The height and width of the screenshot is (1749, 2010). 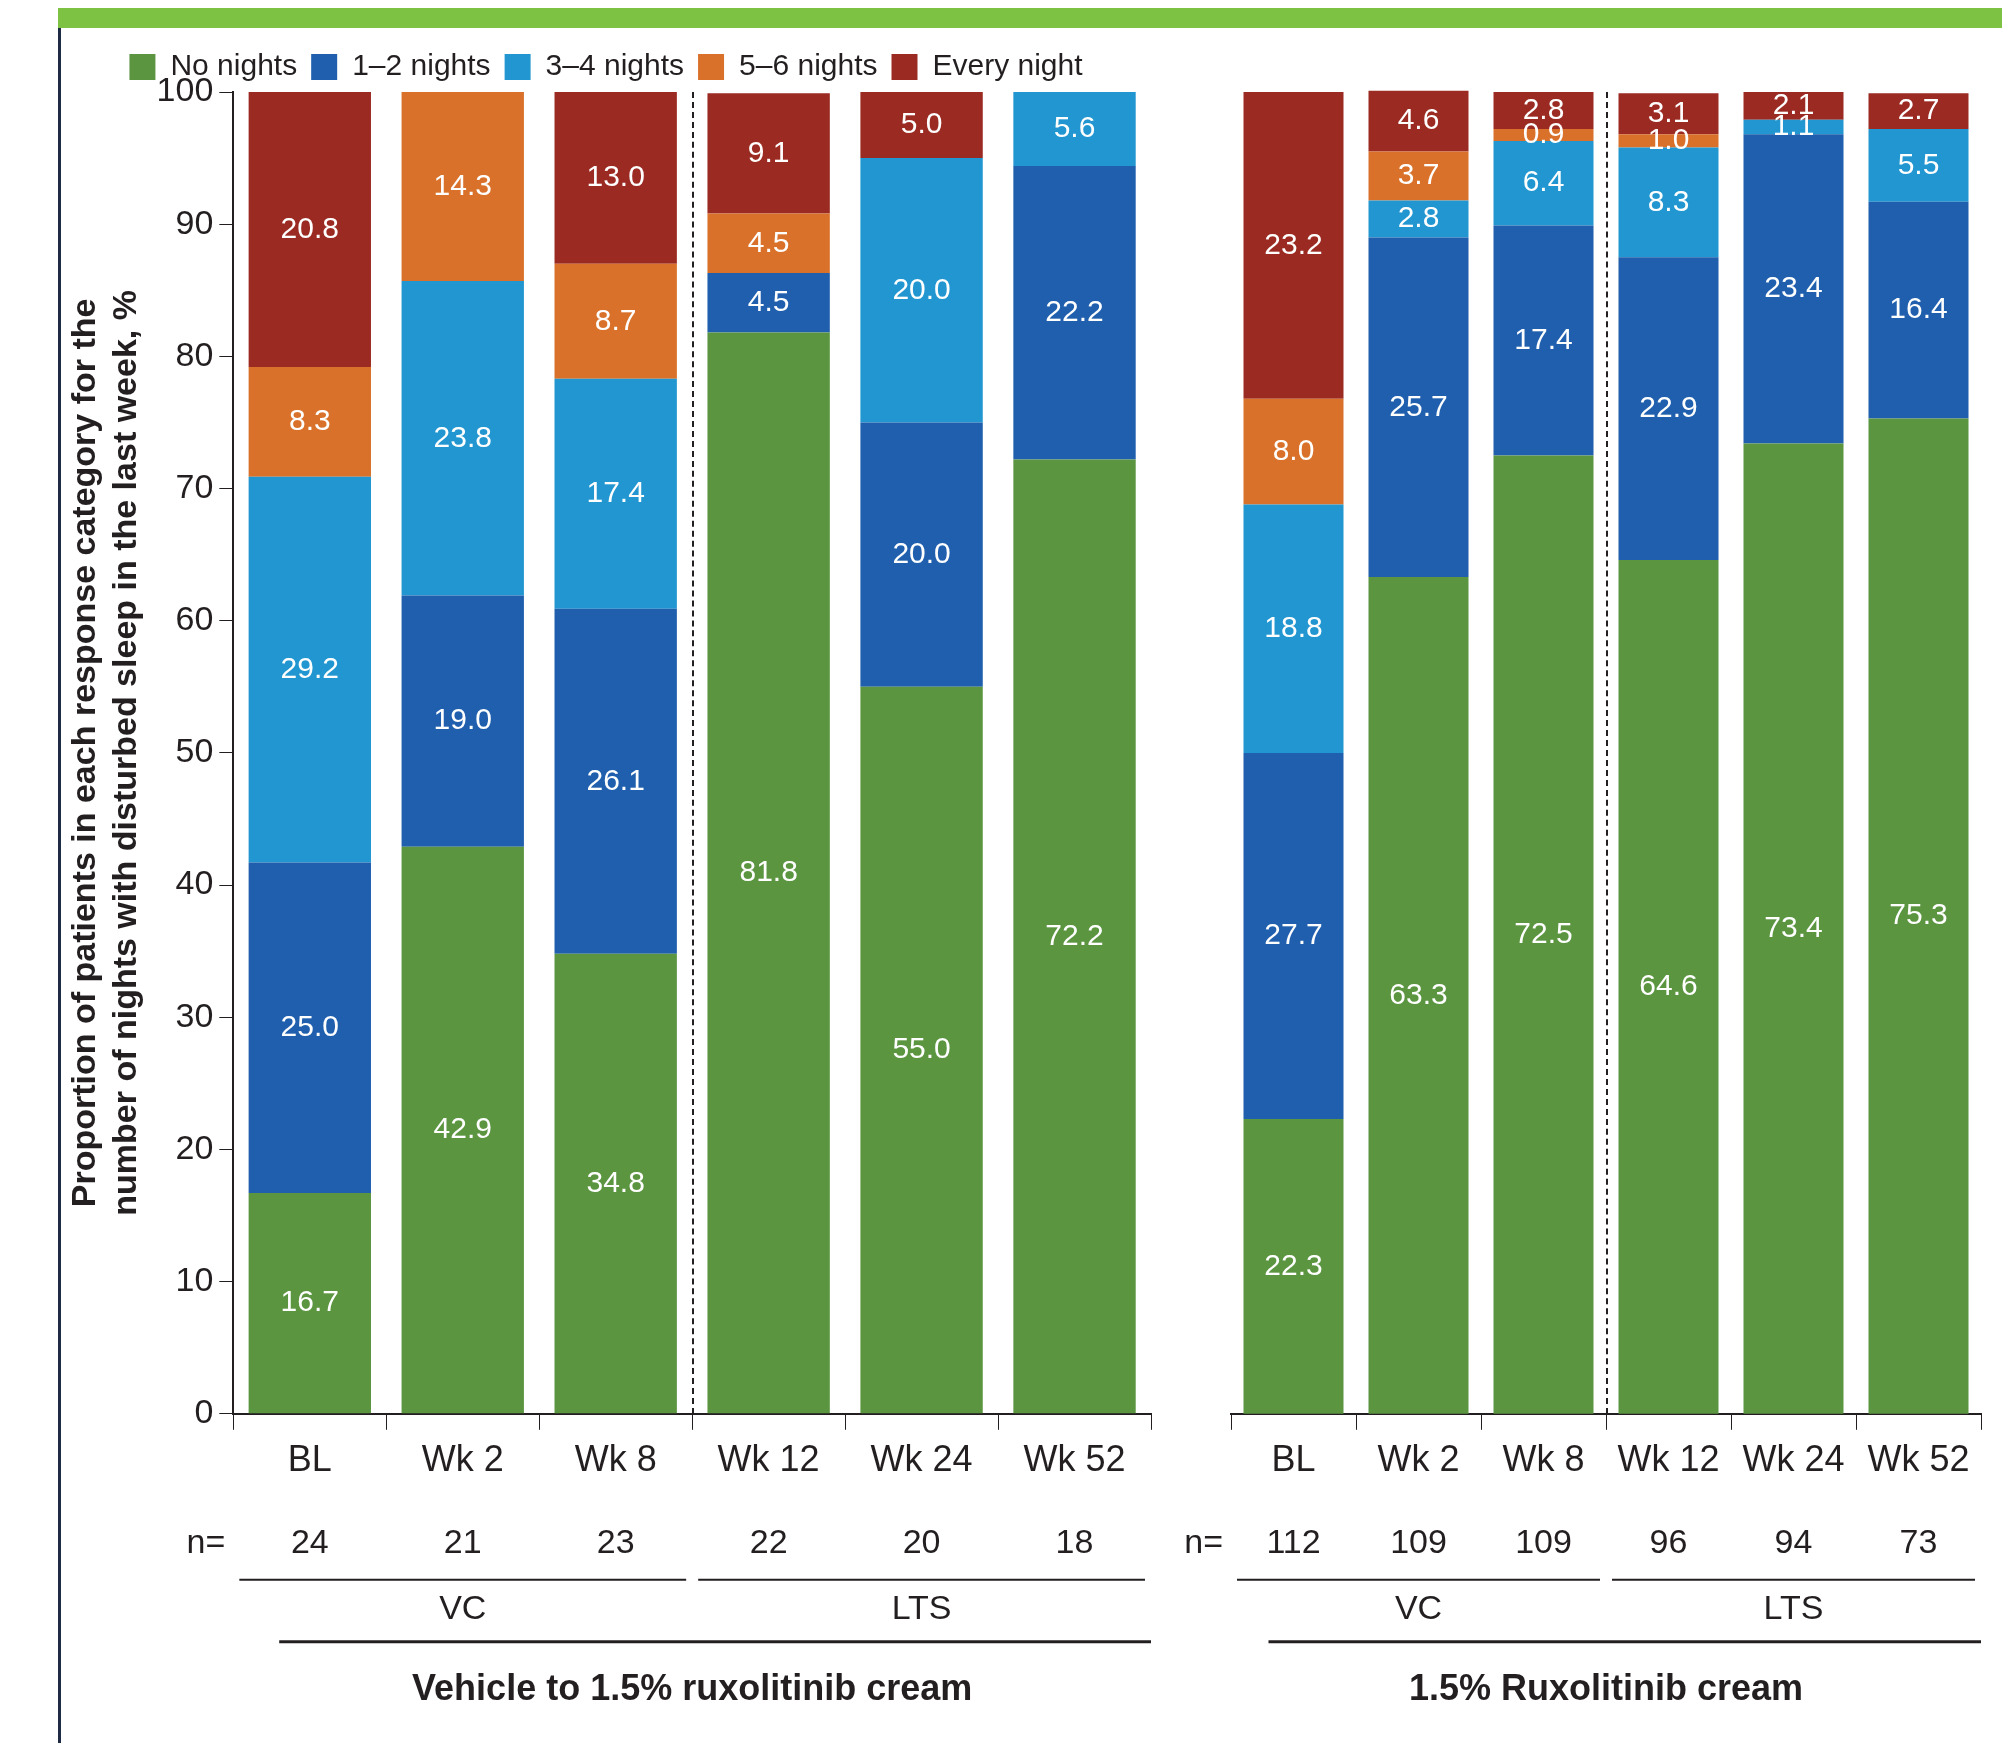 I want to click on text: 96, so click(x=1668, y=1541).